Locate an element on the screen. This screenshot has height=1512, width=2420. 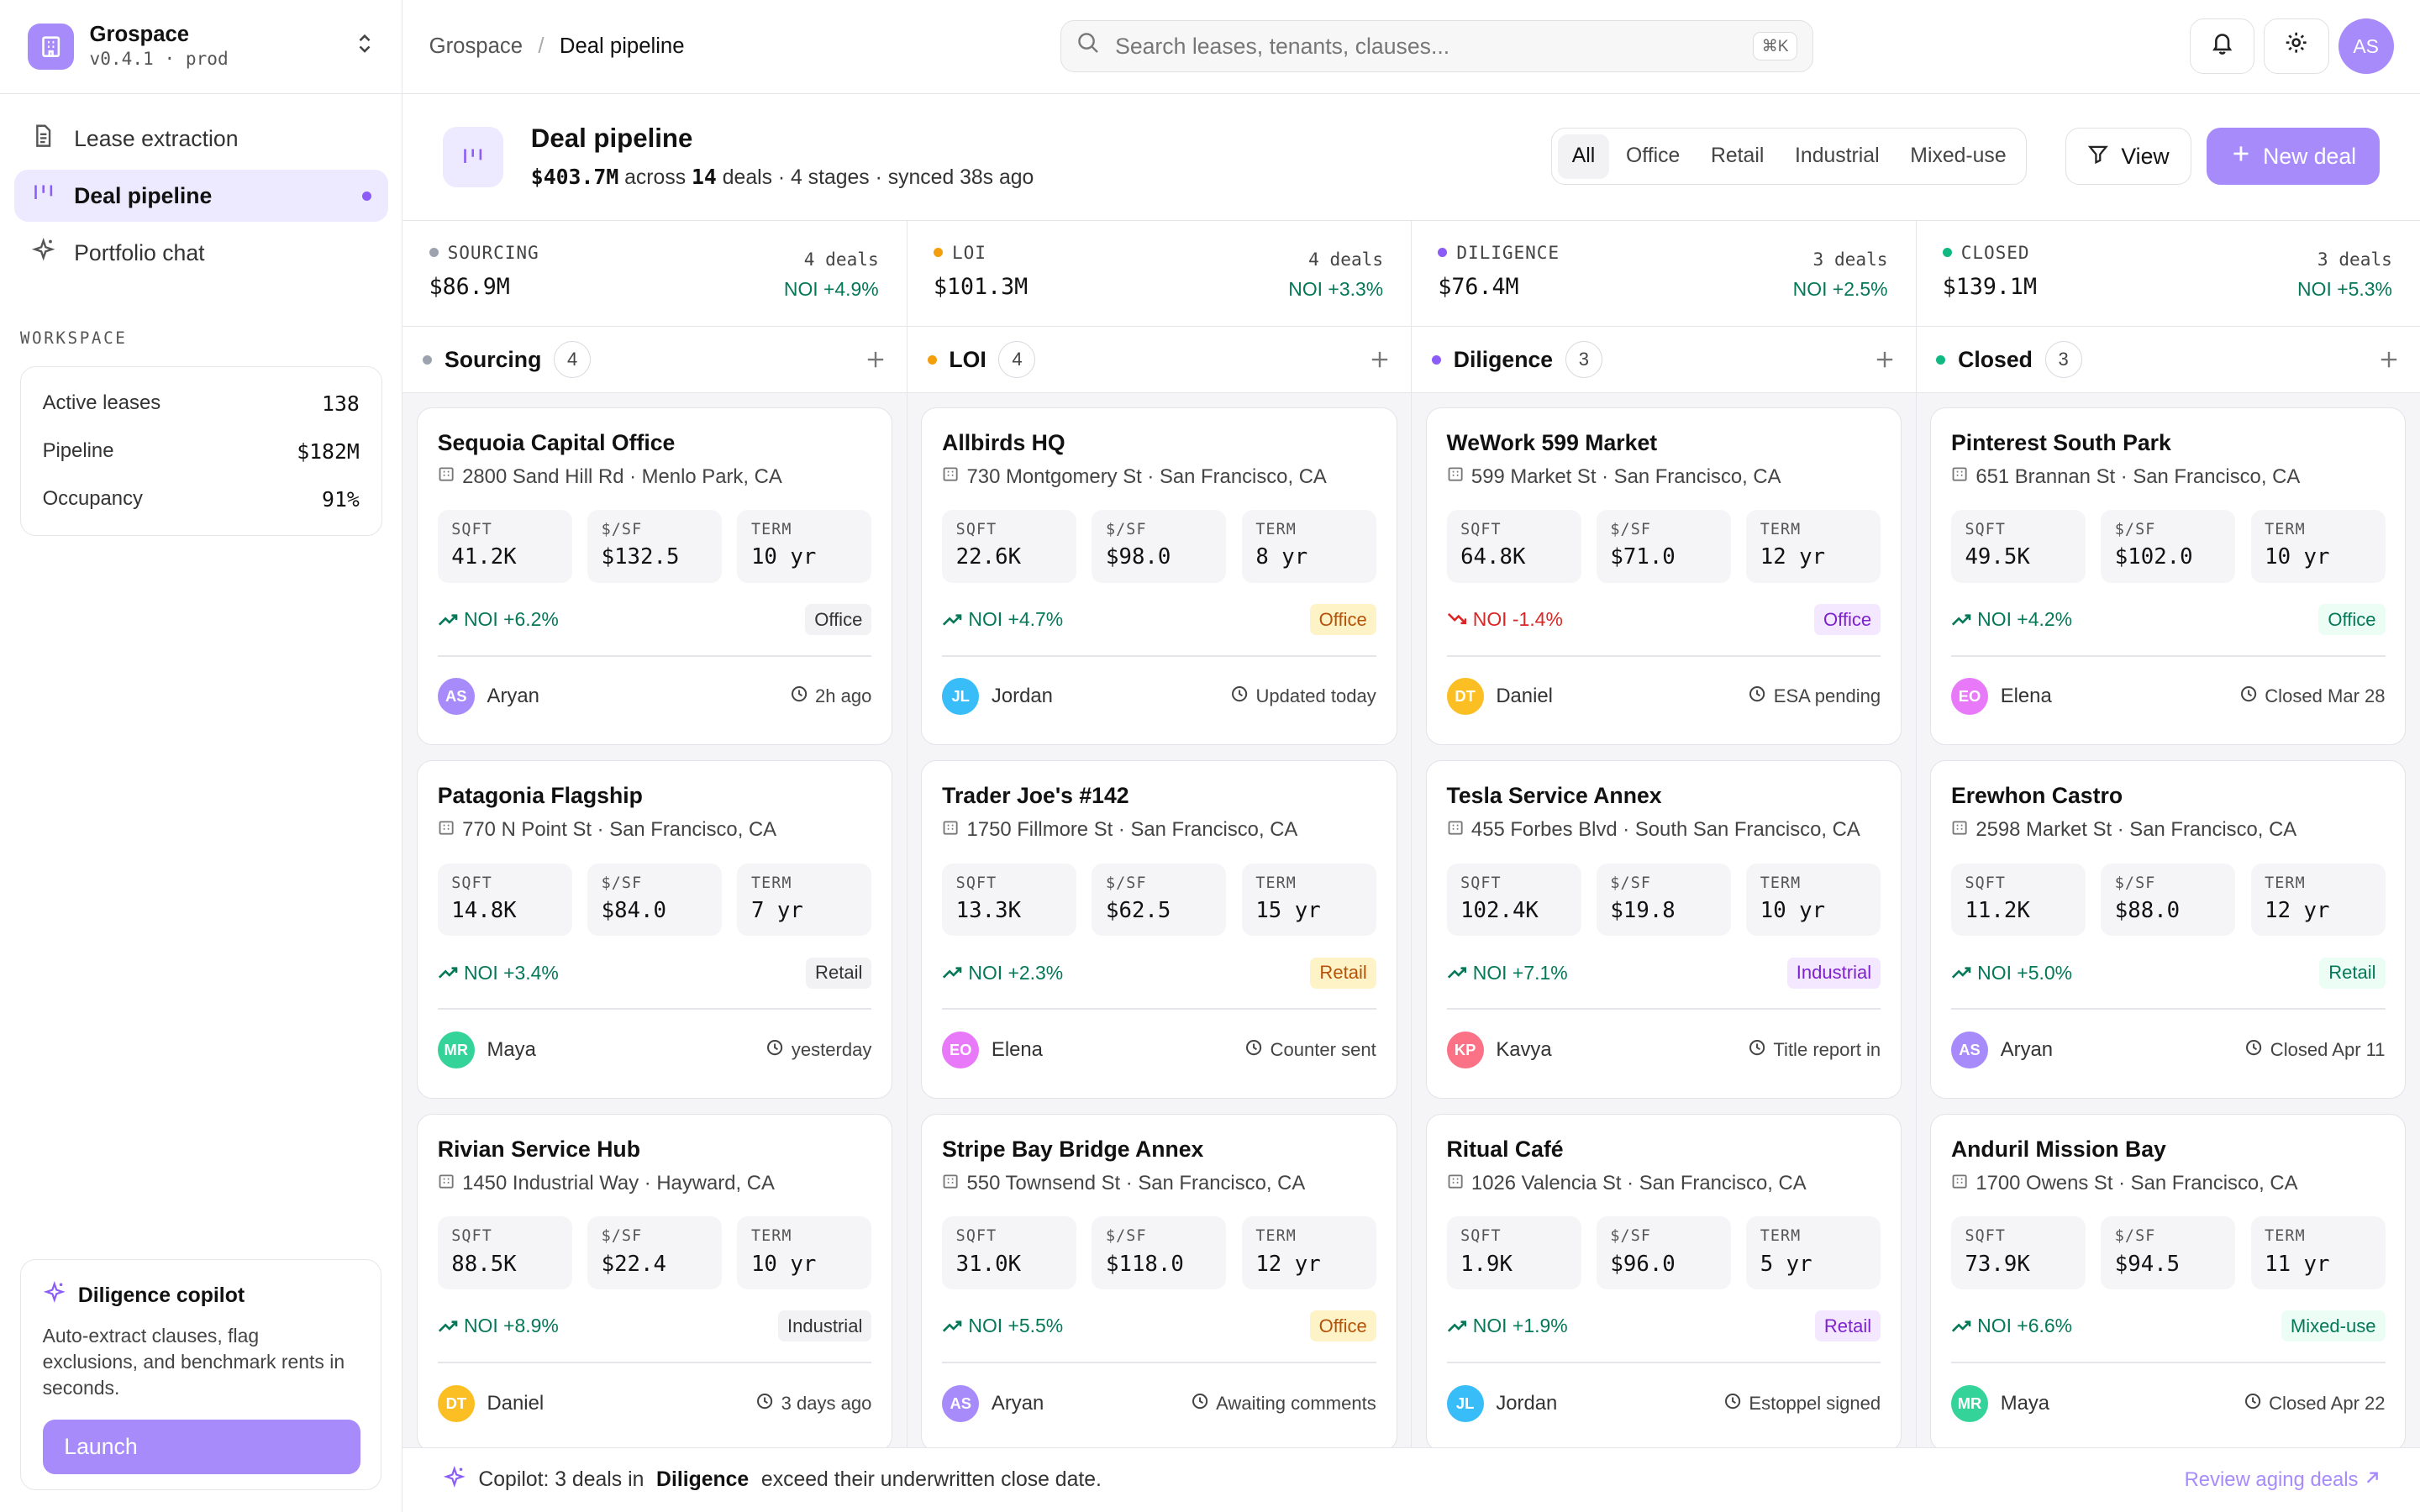
status-text: Title report in is located at coordinates (1827, 1050).